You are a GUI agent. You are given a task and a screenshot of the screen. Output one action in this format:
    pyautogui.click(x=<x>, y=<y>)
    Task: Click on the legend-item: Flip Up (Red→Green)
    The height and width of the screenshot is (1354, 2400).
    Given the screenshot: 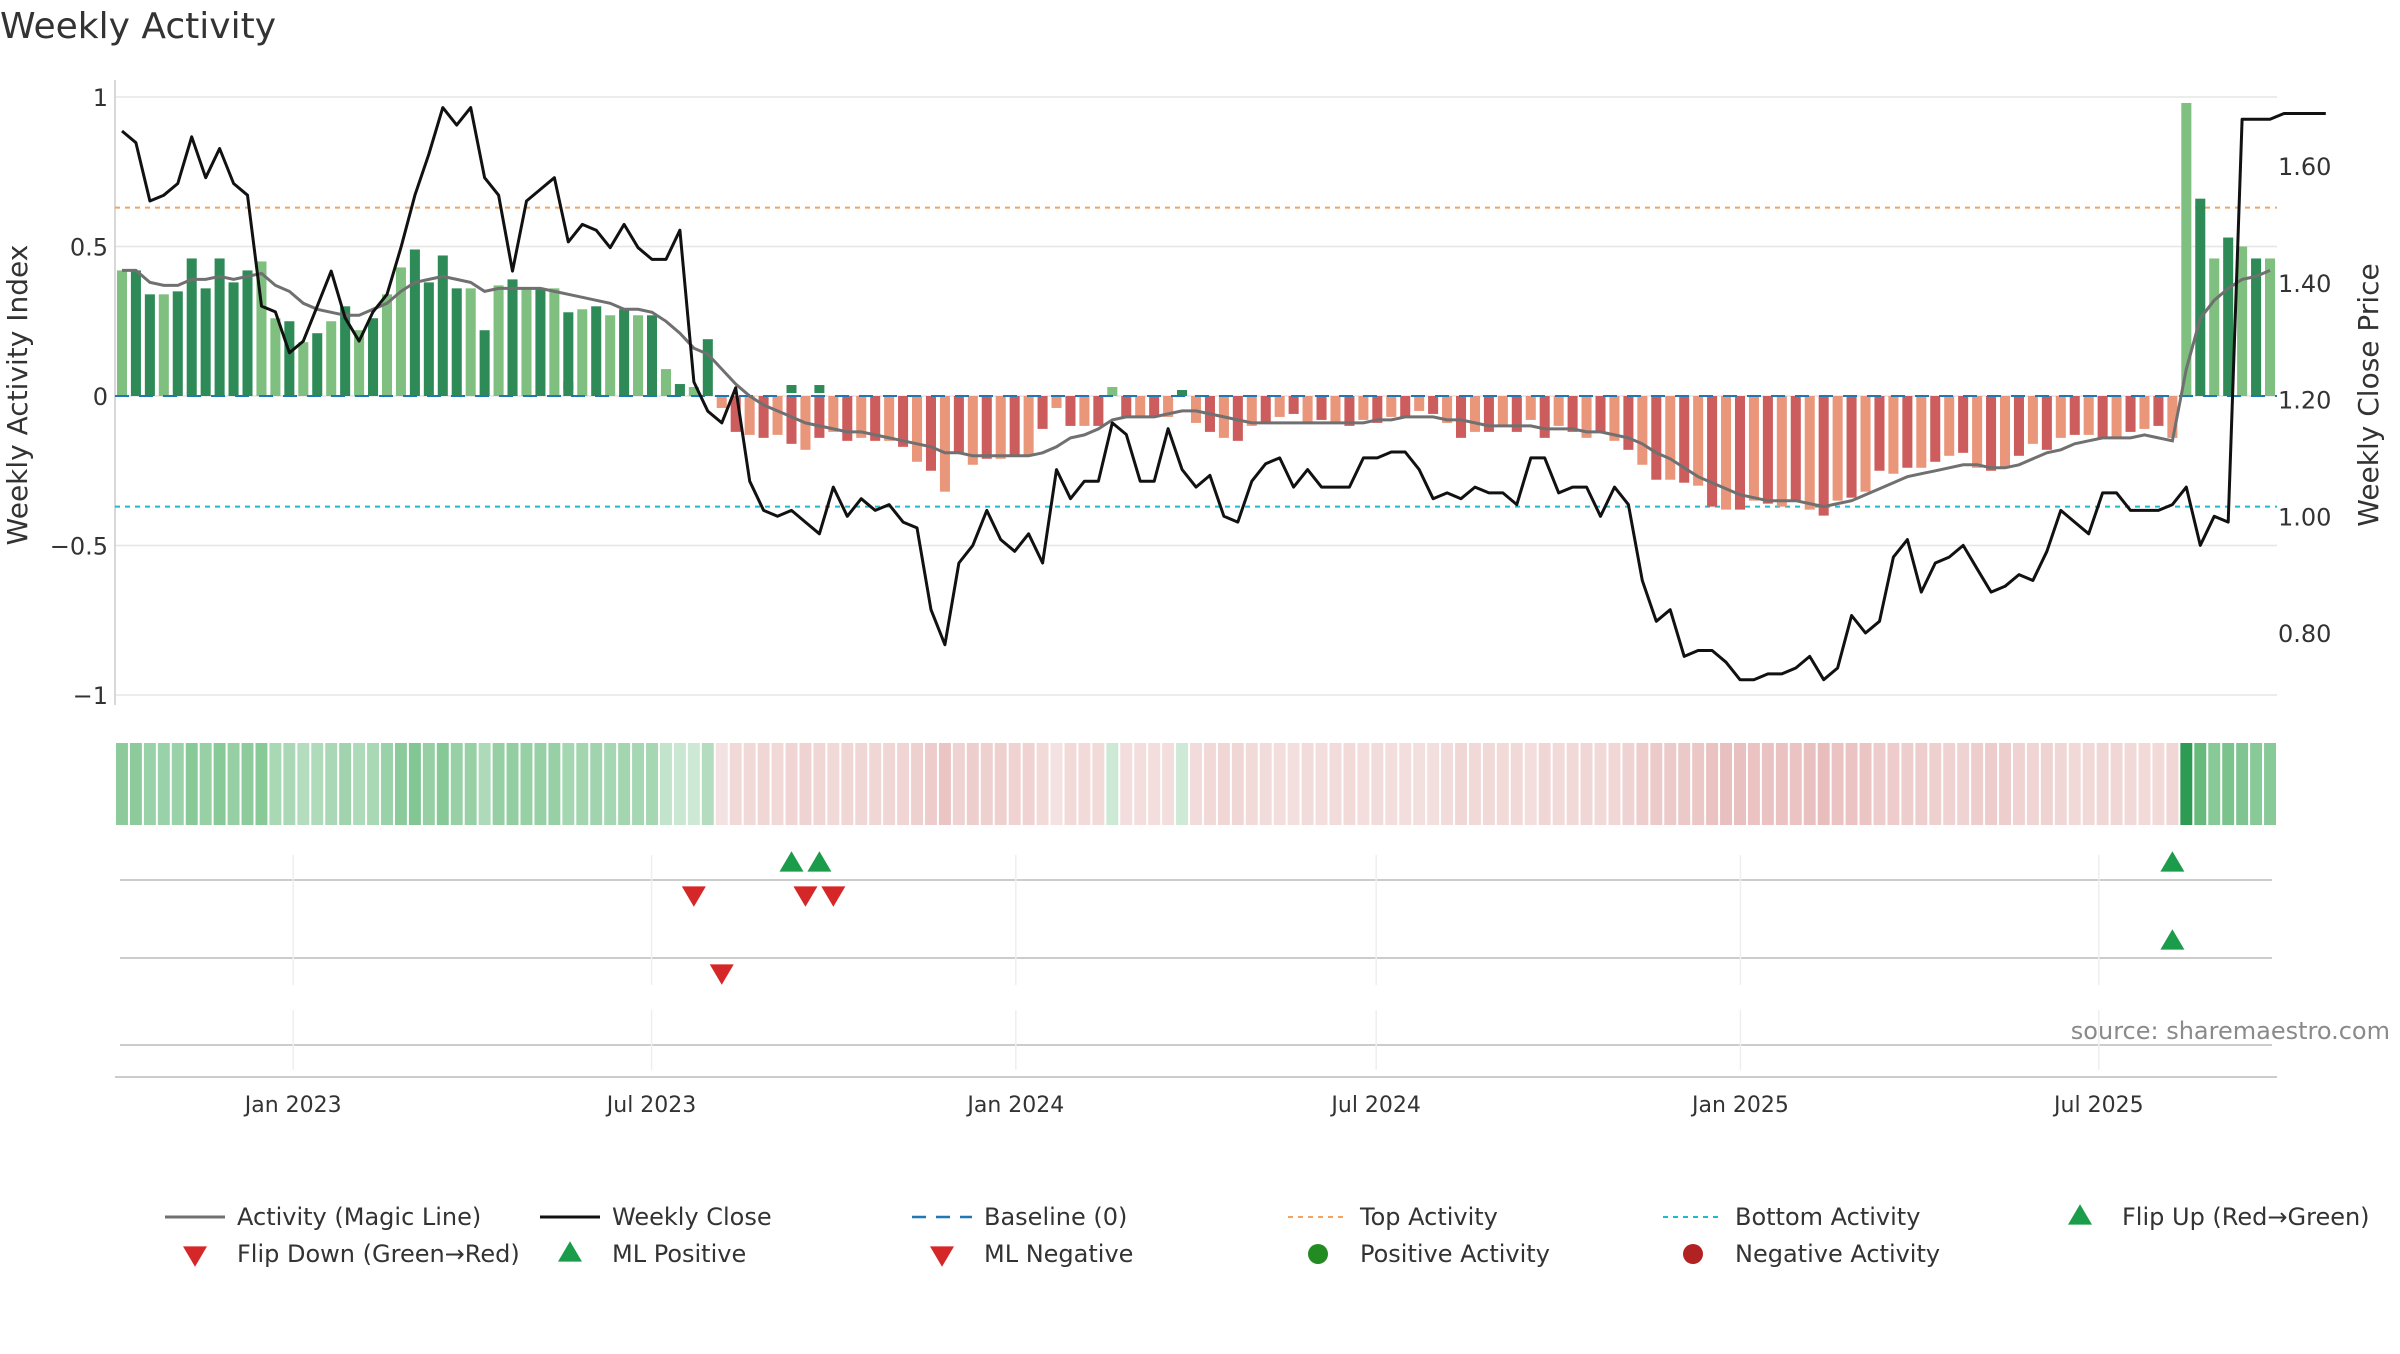 What is the action you would take?
    pyautogui.click(x=2219, y=1217)
    